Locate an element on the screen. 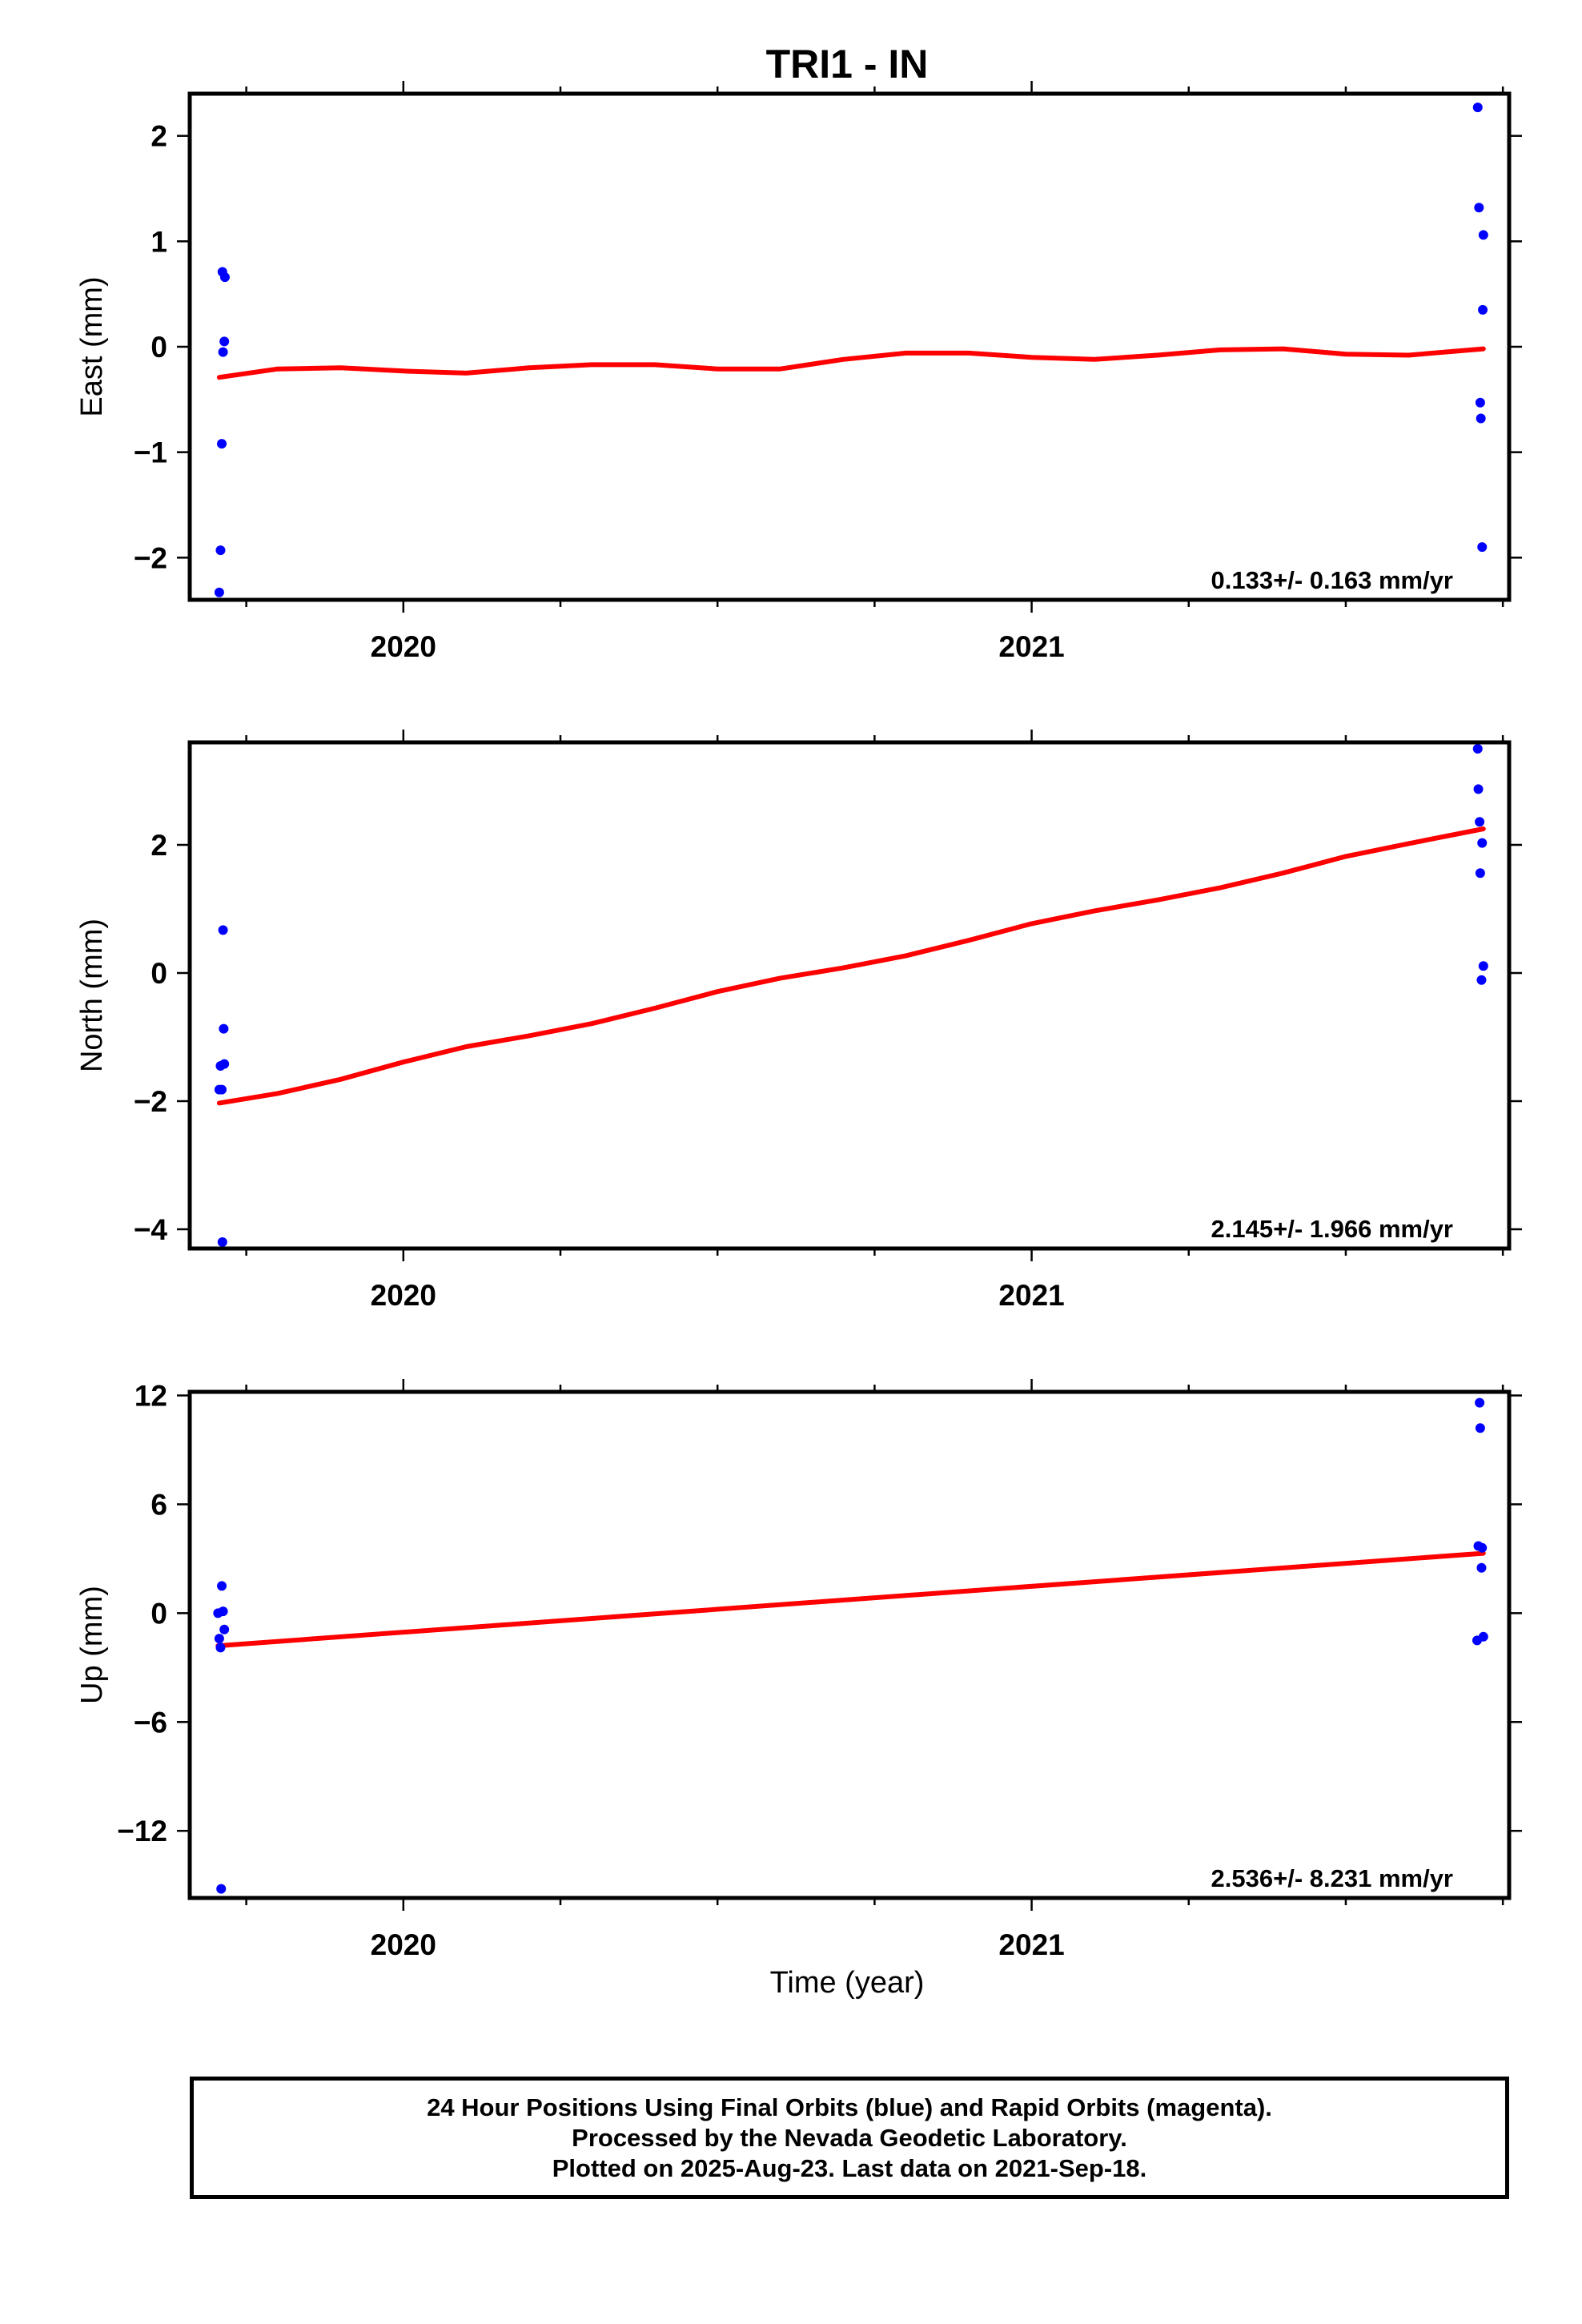  east-y-tick-label: 2 is located at coordinates (159, 136).